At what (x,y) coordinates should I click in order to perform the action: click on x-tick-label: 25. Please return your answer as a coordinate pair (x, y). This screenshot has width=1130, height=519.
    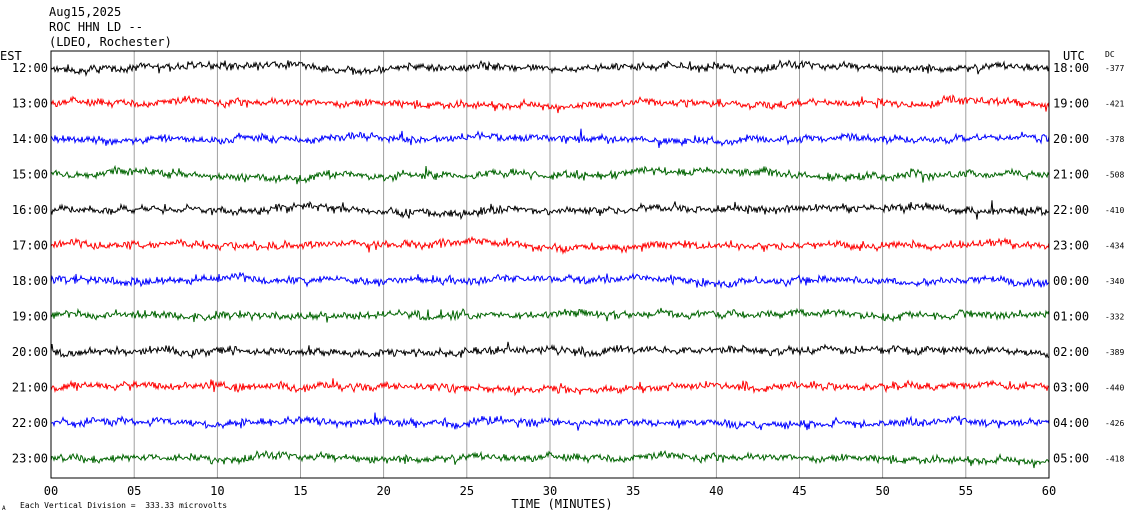
    Looking at the image, I should click on (467, 491).